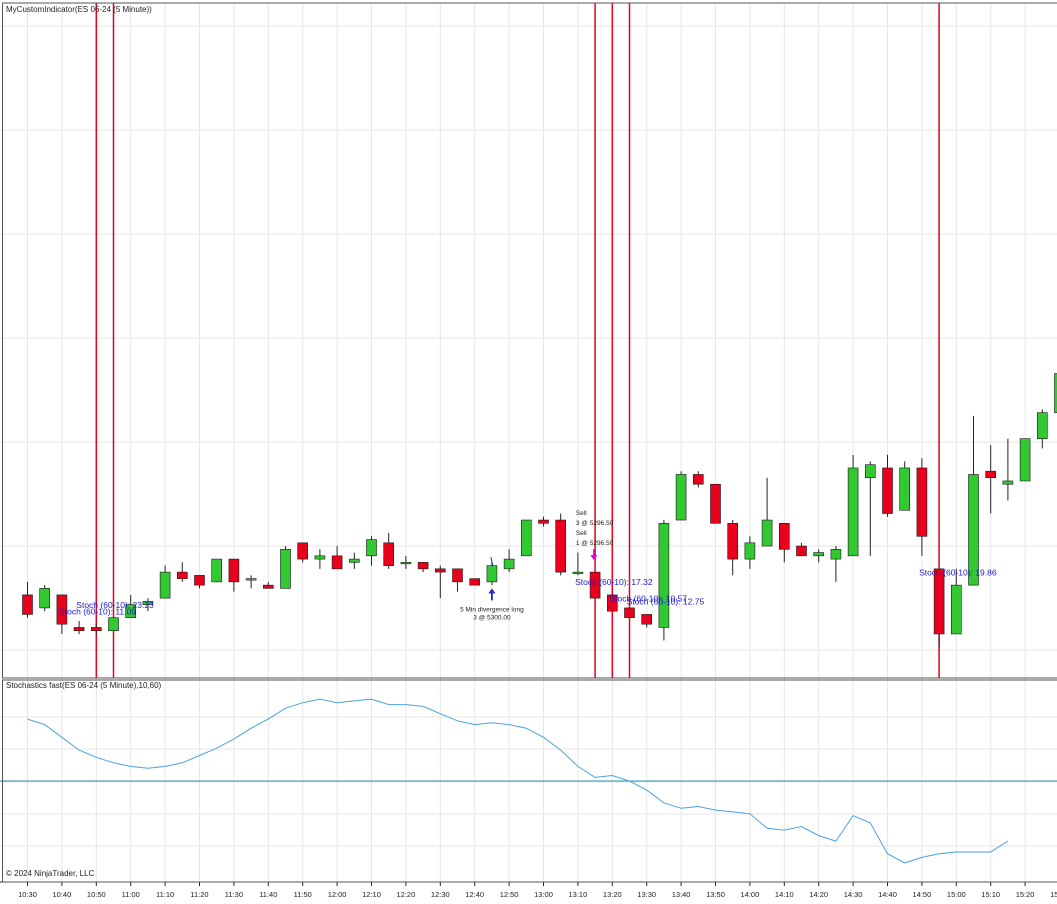  I want to click on execution-text: 1 @ 5296.50, so click(595, 543).